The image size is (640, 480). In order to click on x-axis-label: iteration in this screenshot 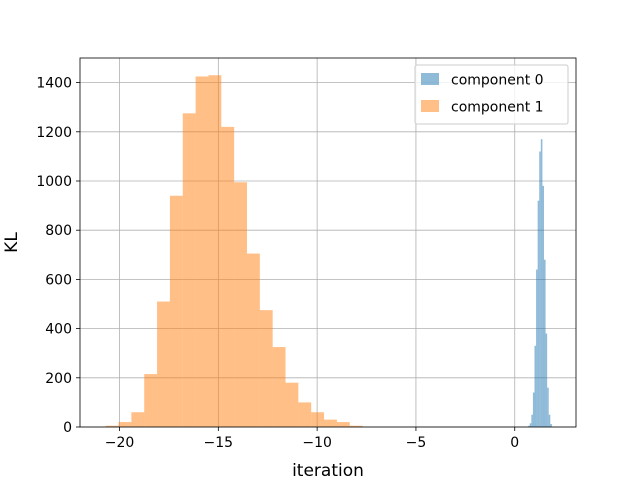, I will do `click(328, 470)`.